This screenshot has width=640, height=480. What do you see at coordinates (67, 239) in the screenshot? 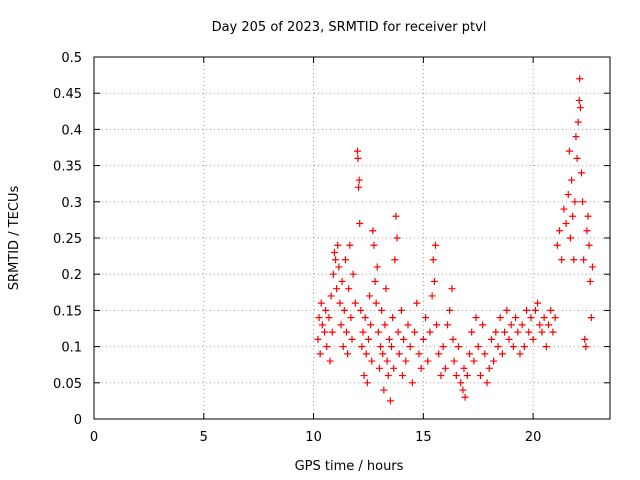
I see `y-tick-labels: 0 0.05 0.1 0.15 0.2 0.25 0.3 0.35 0.4 0.45 0.5` at bounding box center [67, 239].